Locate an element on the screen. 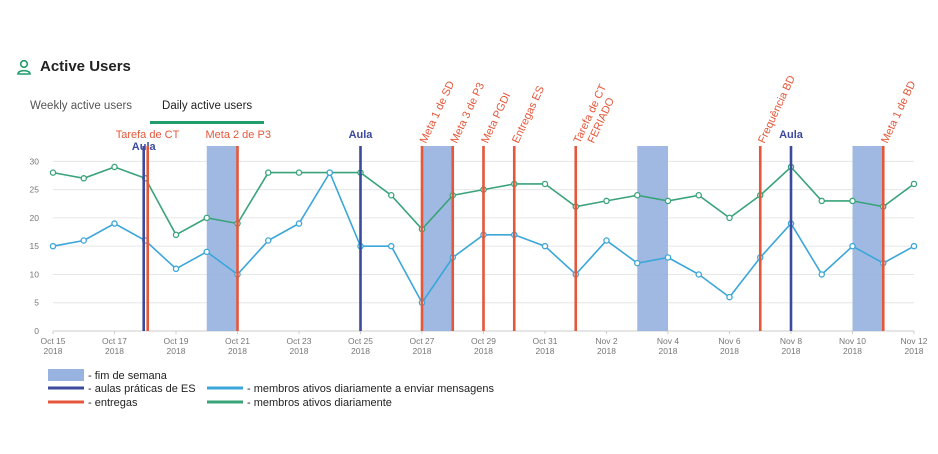  tab-weekly-active-users: Weekly active users is located at coordinates (81, 106).